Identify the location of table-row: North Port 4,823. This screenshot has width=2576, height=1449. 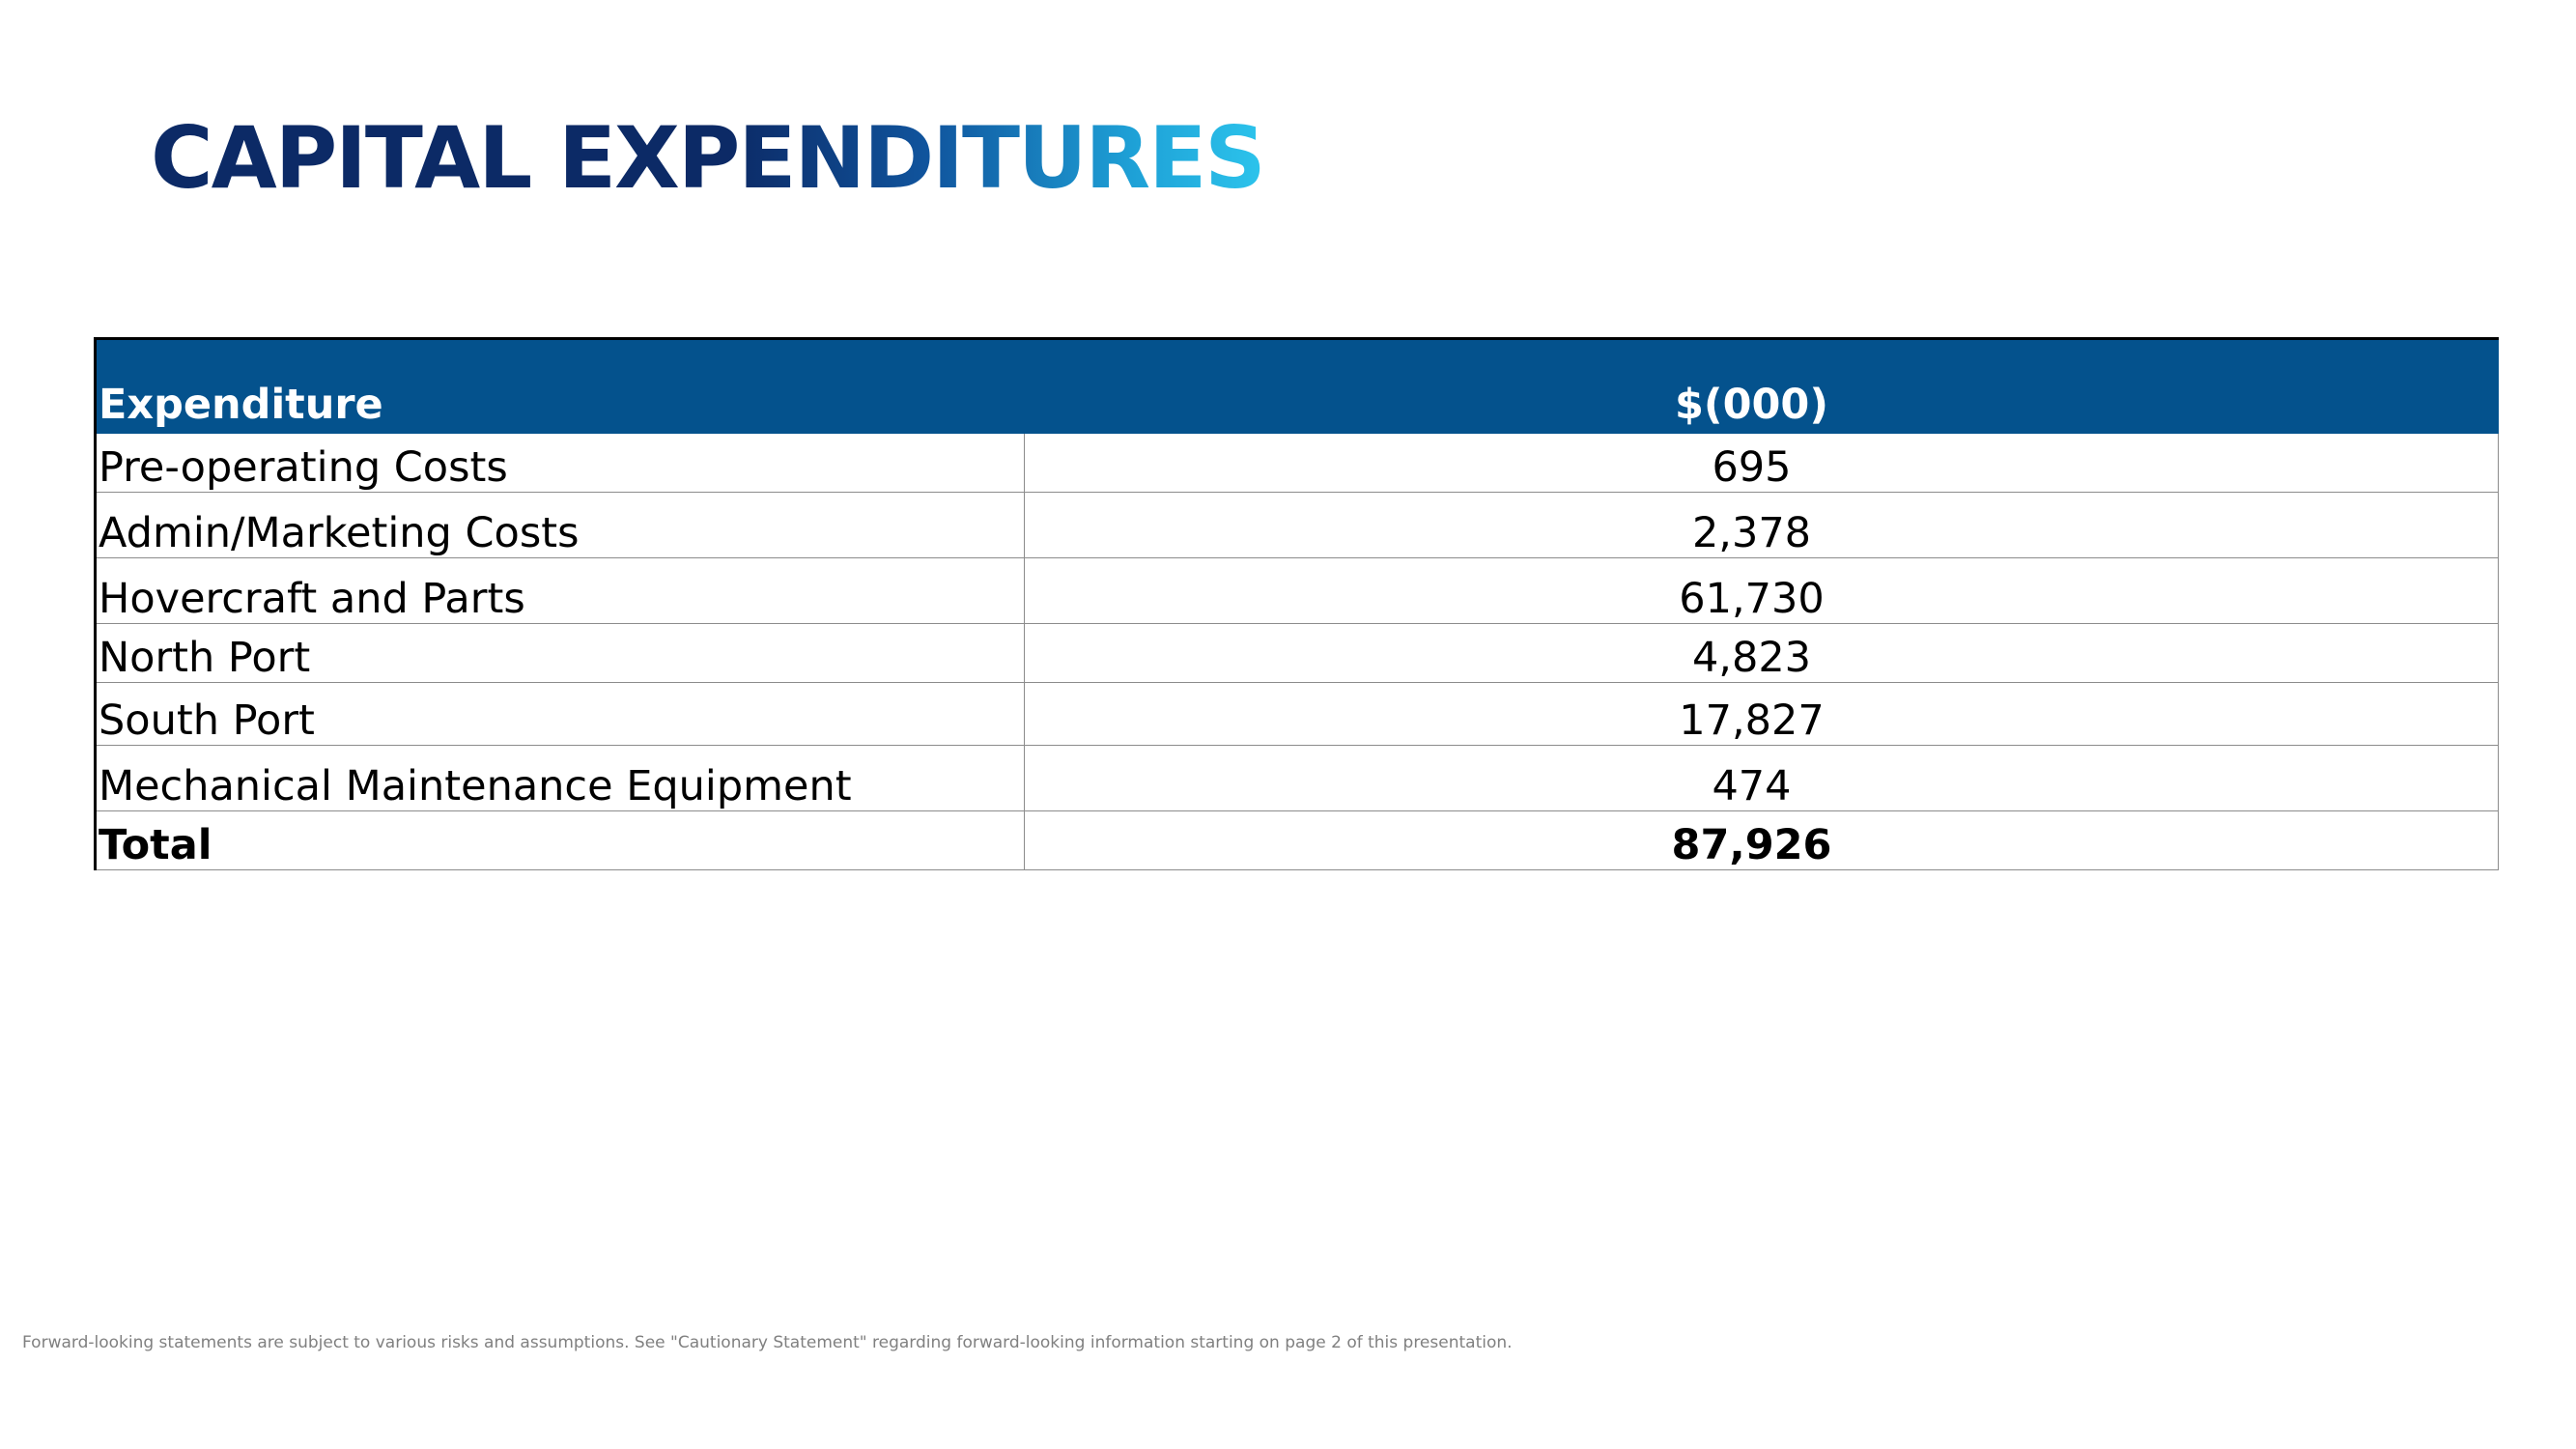
(1296, 653).